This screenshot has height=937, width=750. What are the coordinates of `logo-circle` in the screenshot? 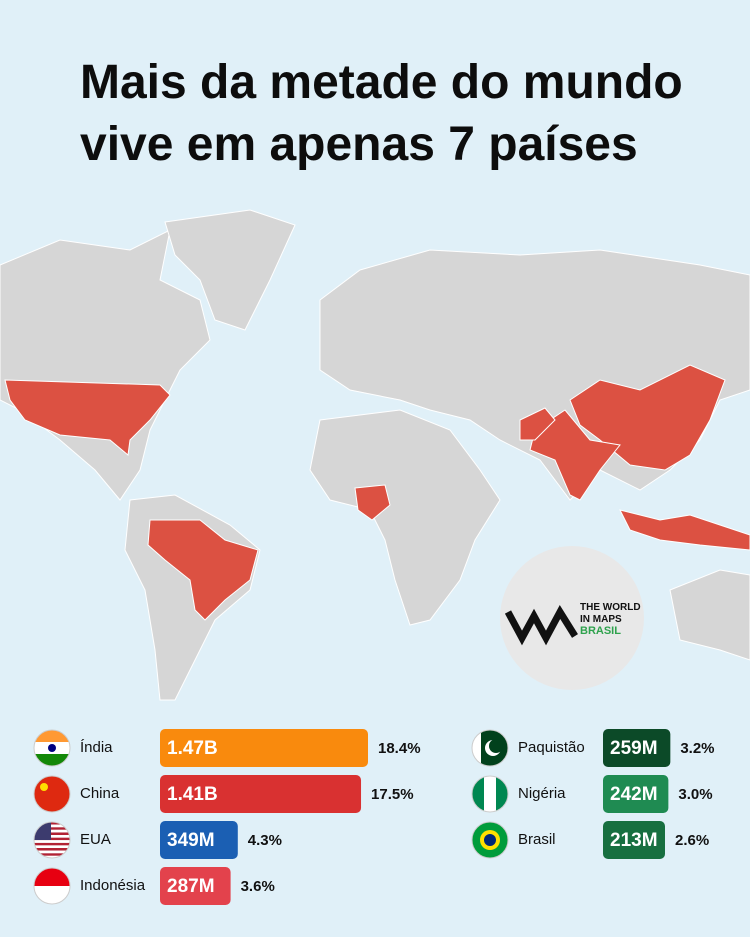 It's located at (572, 618).